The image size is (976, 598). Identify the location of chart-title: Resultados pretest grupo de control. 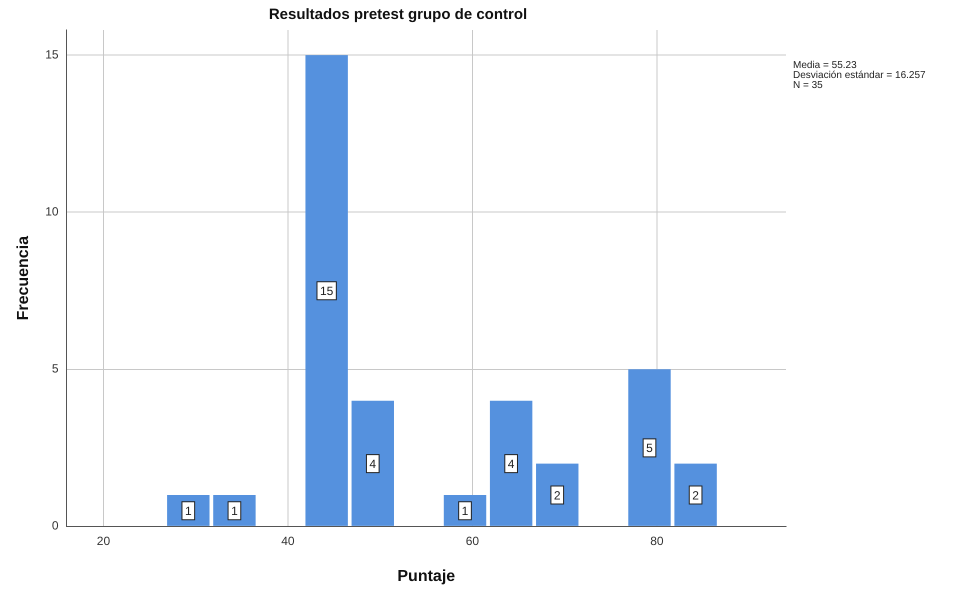
(398, 15).